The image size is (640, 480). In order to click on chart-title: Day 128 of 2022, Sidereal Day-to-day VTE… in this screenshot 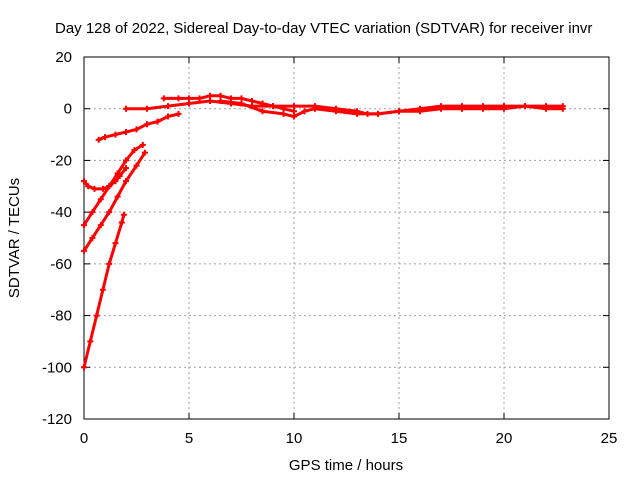, I will do `click(323, 28)`.